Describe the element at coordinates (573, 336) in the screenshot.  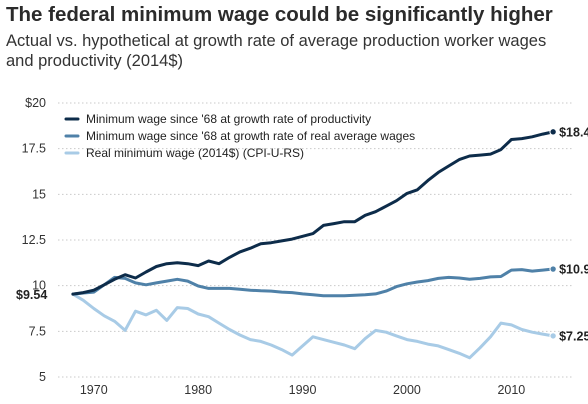
I see `end-value-label: $7.25` at that location.